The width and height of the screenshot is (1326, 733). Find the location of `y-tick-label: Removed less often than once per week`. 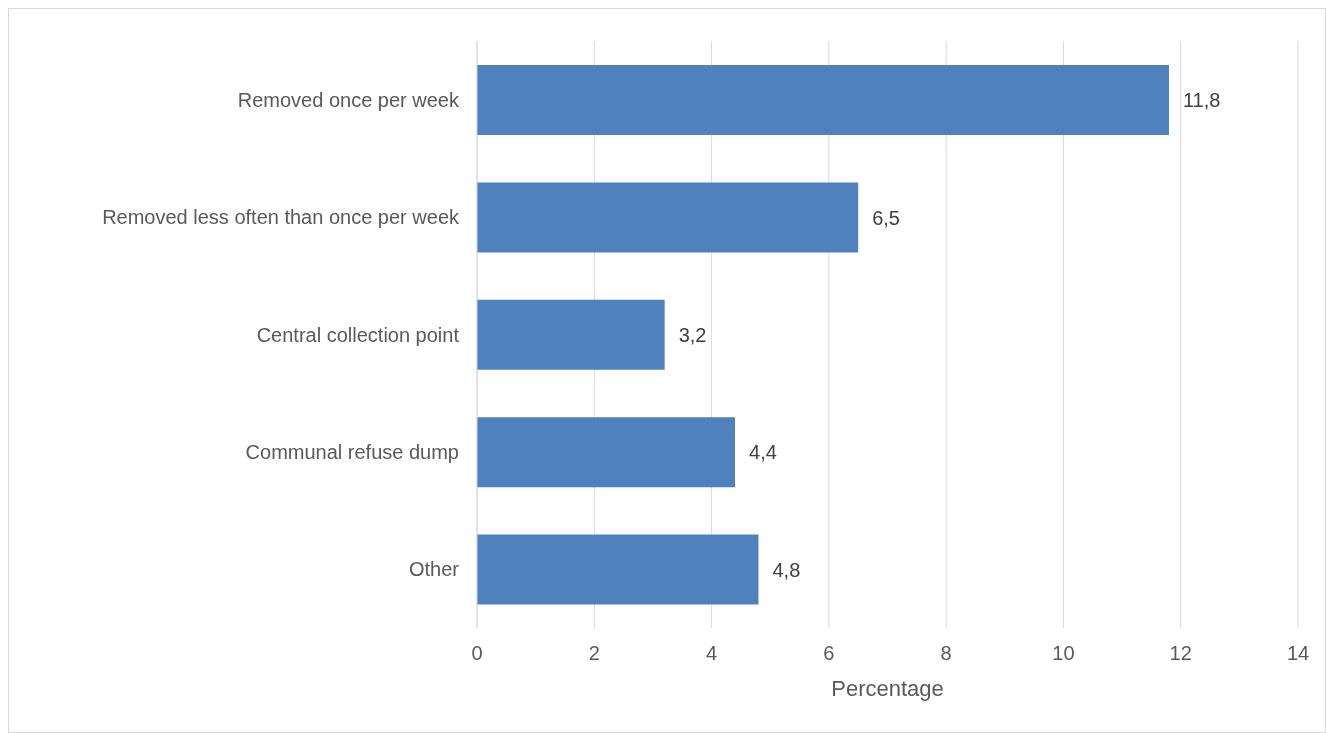

y-tick-label: Removed less often than once per week is located at coordinates (281, 217).